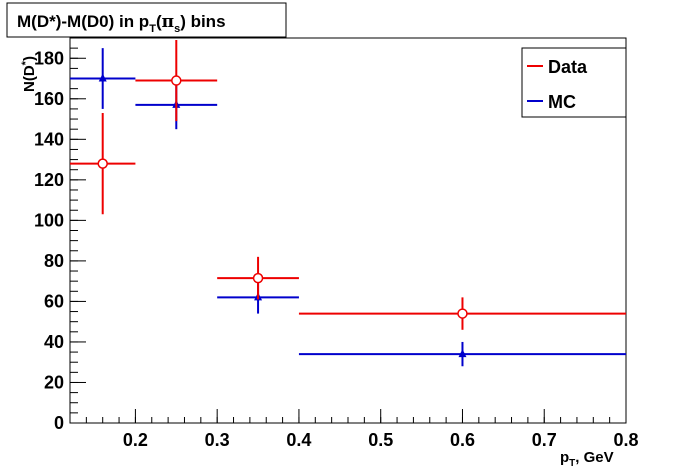 The image size is (696, 472). Describe the element at coordinates (29, 58) in the screenshot. I see `y-axis-title-close: )` at that location.